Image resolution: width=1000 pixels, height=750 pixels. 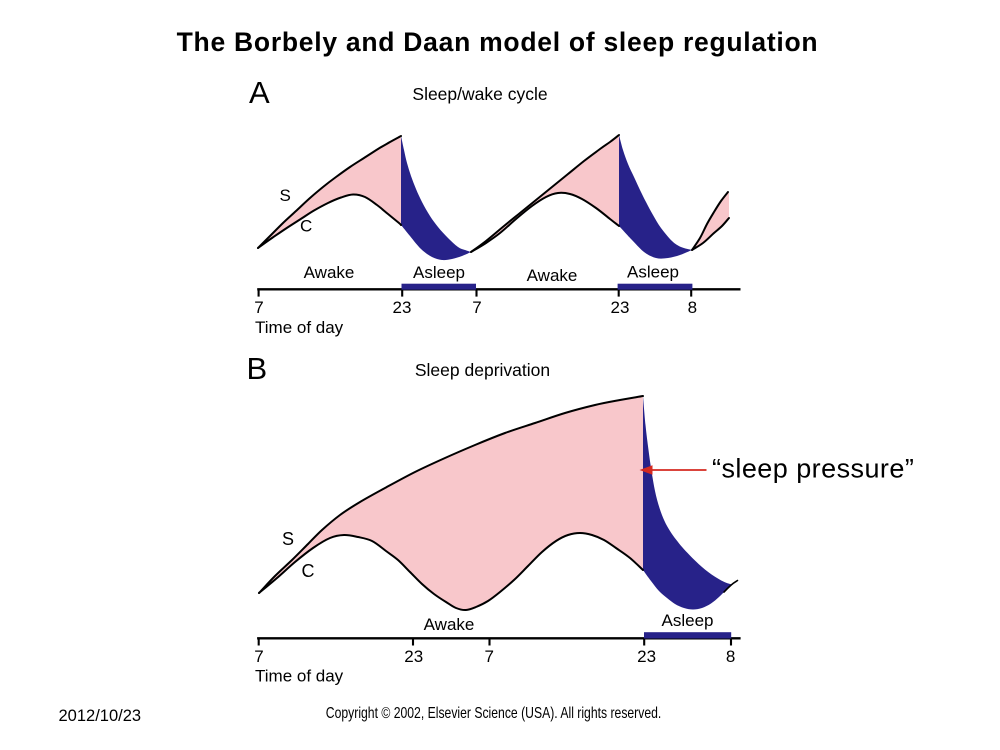 I want to click on svg-text: Sleep deprivation, so click(x=482, y=370).